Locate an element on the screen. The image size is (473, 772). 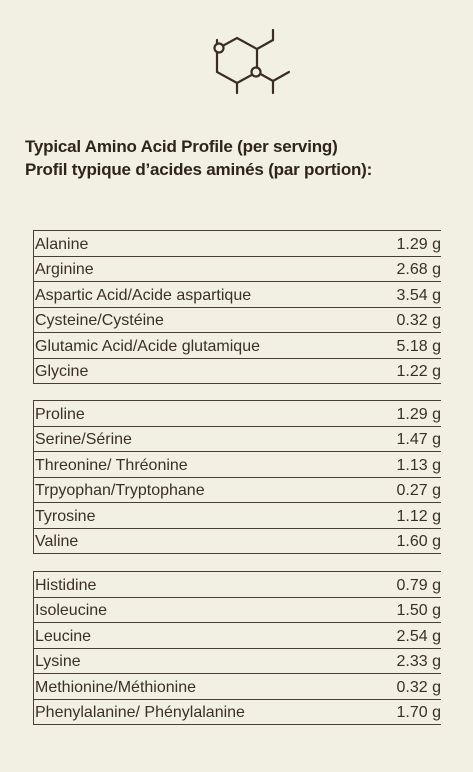
amino-name: Aspartic Acid/Acide aspartique is located at coordinates (143, 295).